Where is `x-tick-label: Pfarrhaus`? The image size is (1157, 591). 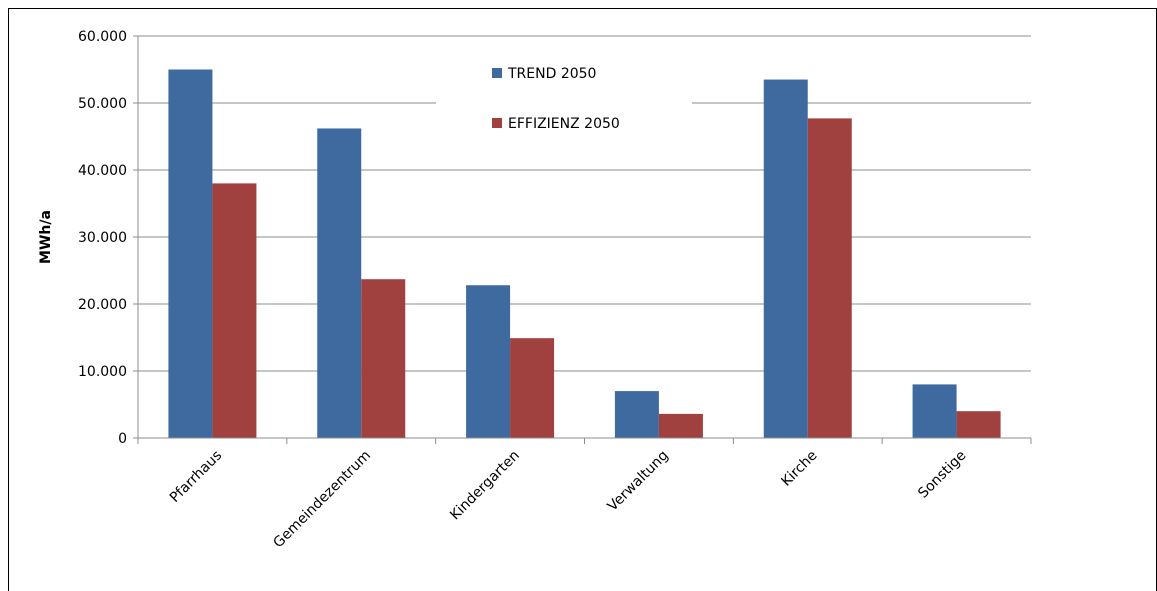
x-tick-label: Pfarrhaus is located at coordinates (196, 477).